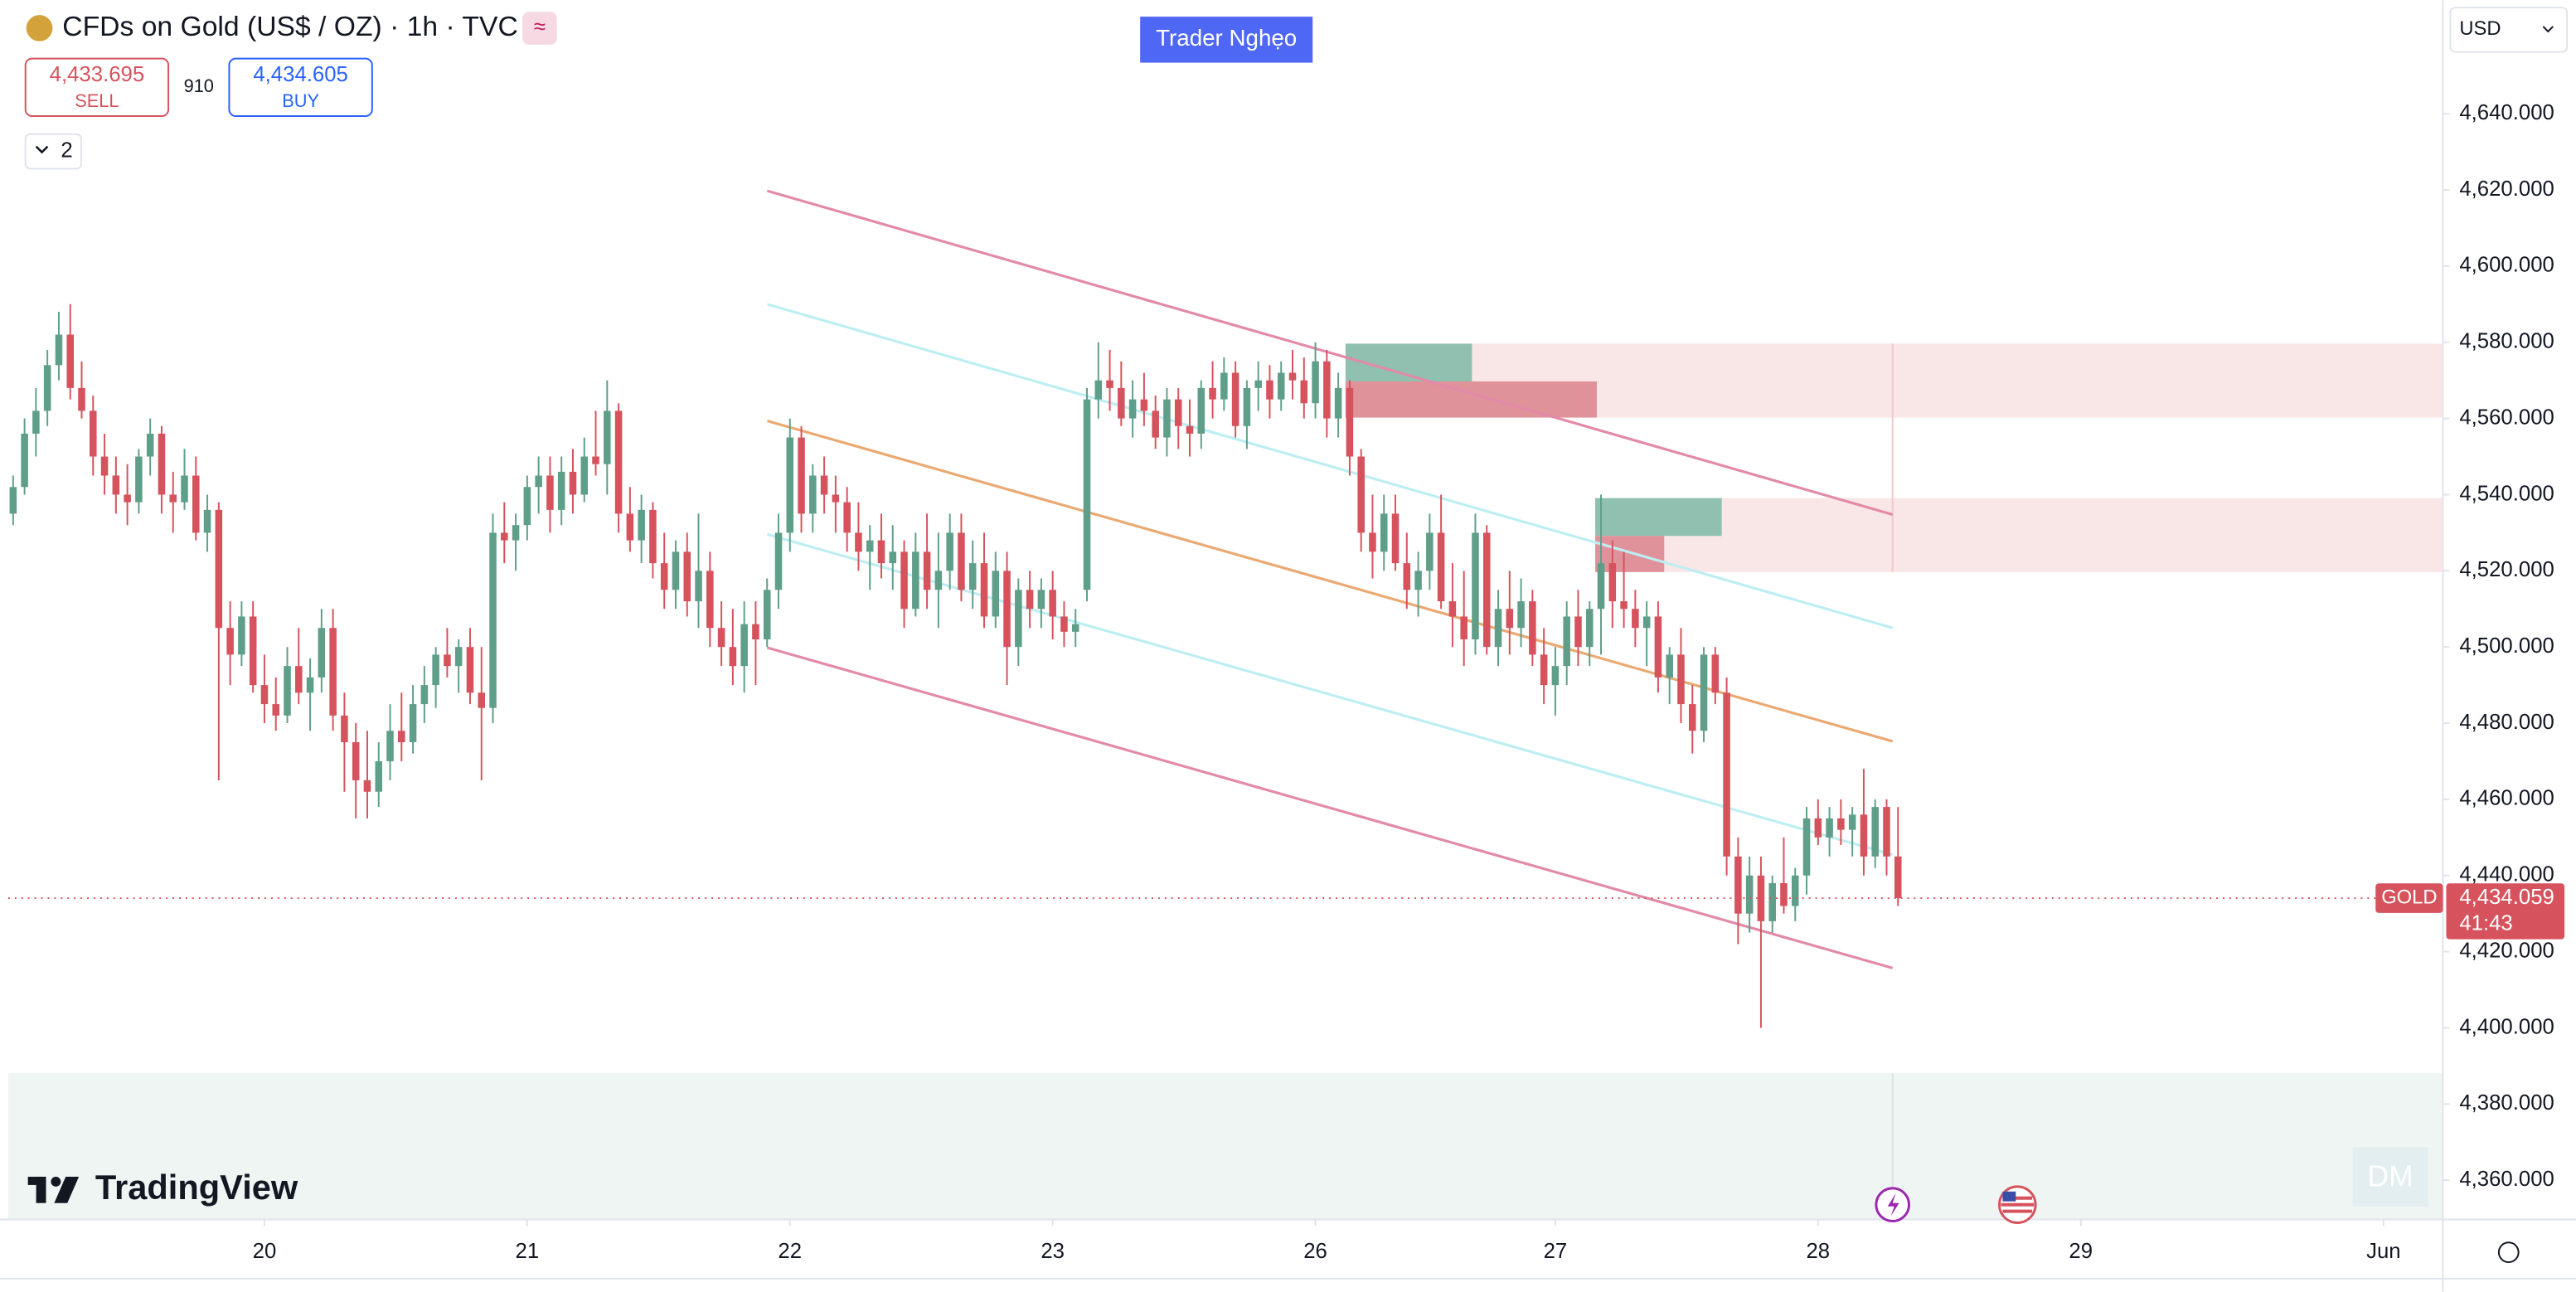 This screenshot has width=2576, height=1292. I want to click on y-tick-label: 4,400.000, so click(2506, 1026).